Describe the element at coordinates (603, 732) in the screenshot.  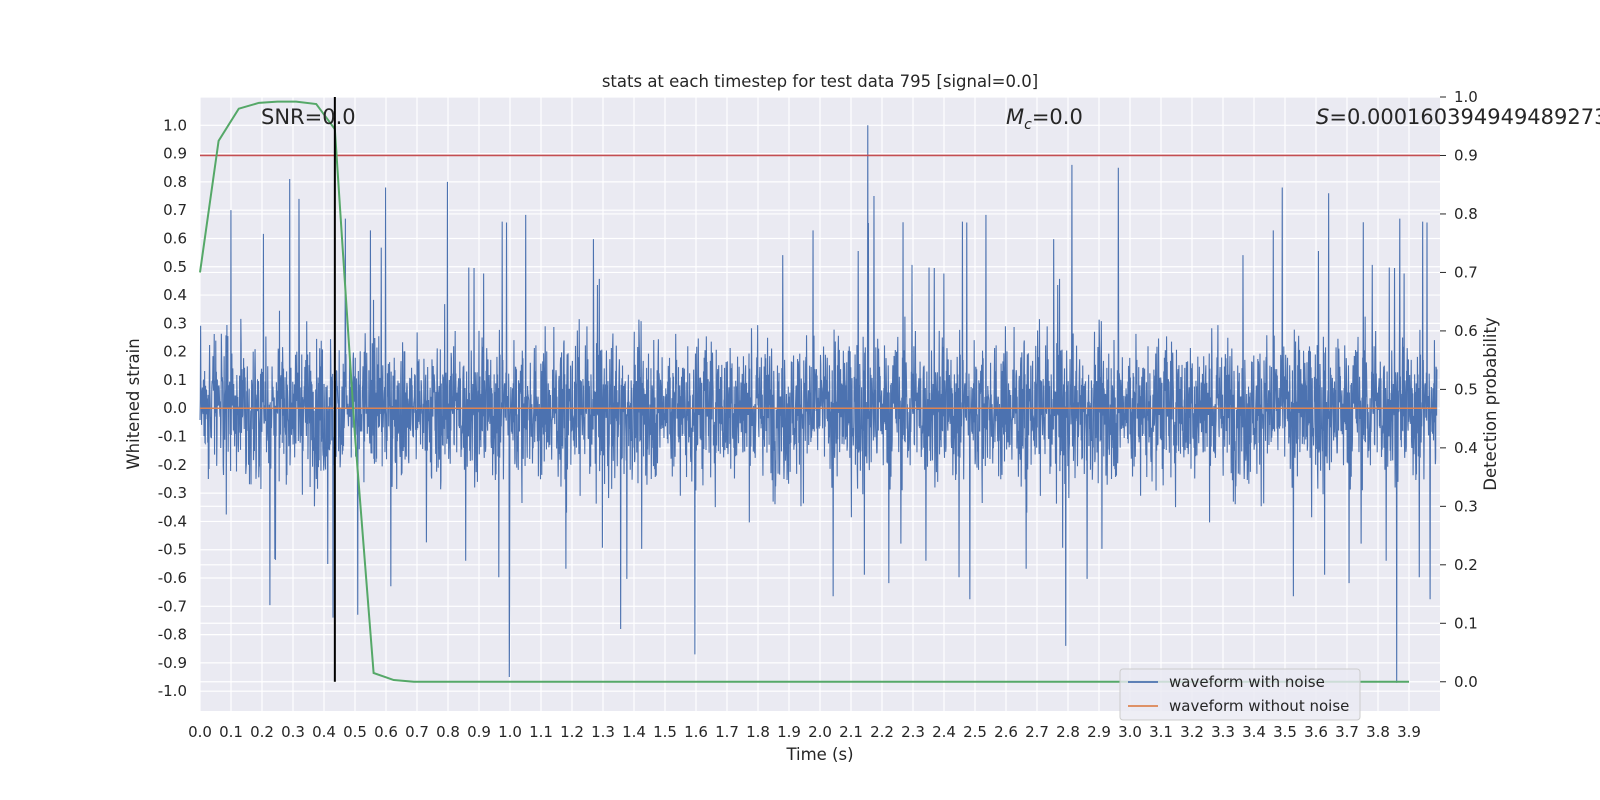
I see `x-tick-label: 1.3` at that location.